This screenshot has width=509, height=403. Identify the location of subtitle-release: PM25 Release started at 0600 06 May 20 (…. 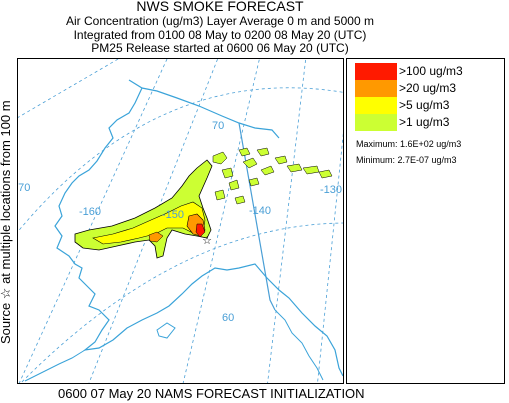
(220, 48).